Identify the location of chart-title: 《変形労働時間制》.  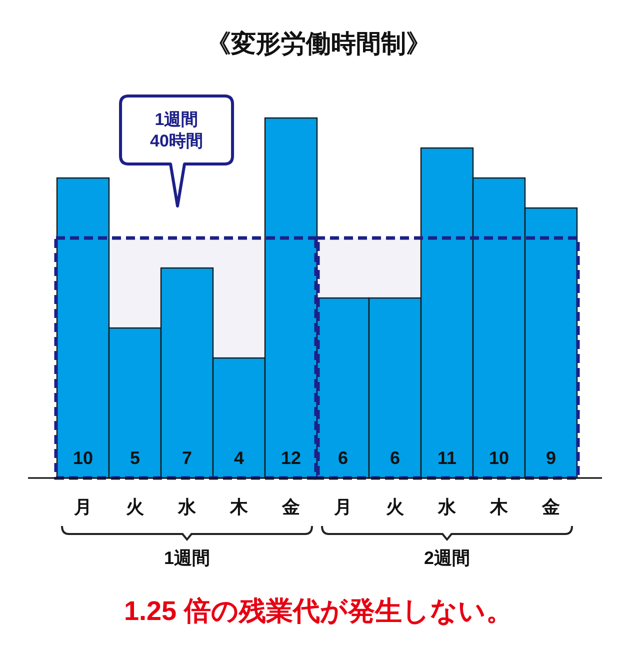
(318, 44).